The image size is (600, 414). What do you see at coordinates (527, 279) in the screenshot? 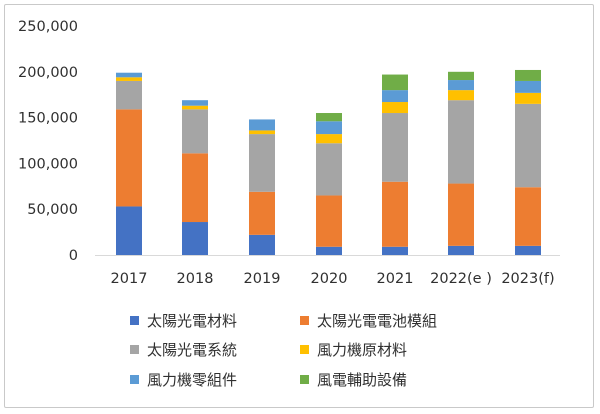
I see `x-tick-label: 2023(f)` at bounding box center [527, 279].